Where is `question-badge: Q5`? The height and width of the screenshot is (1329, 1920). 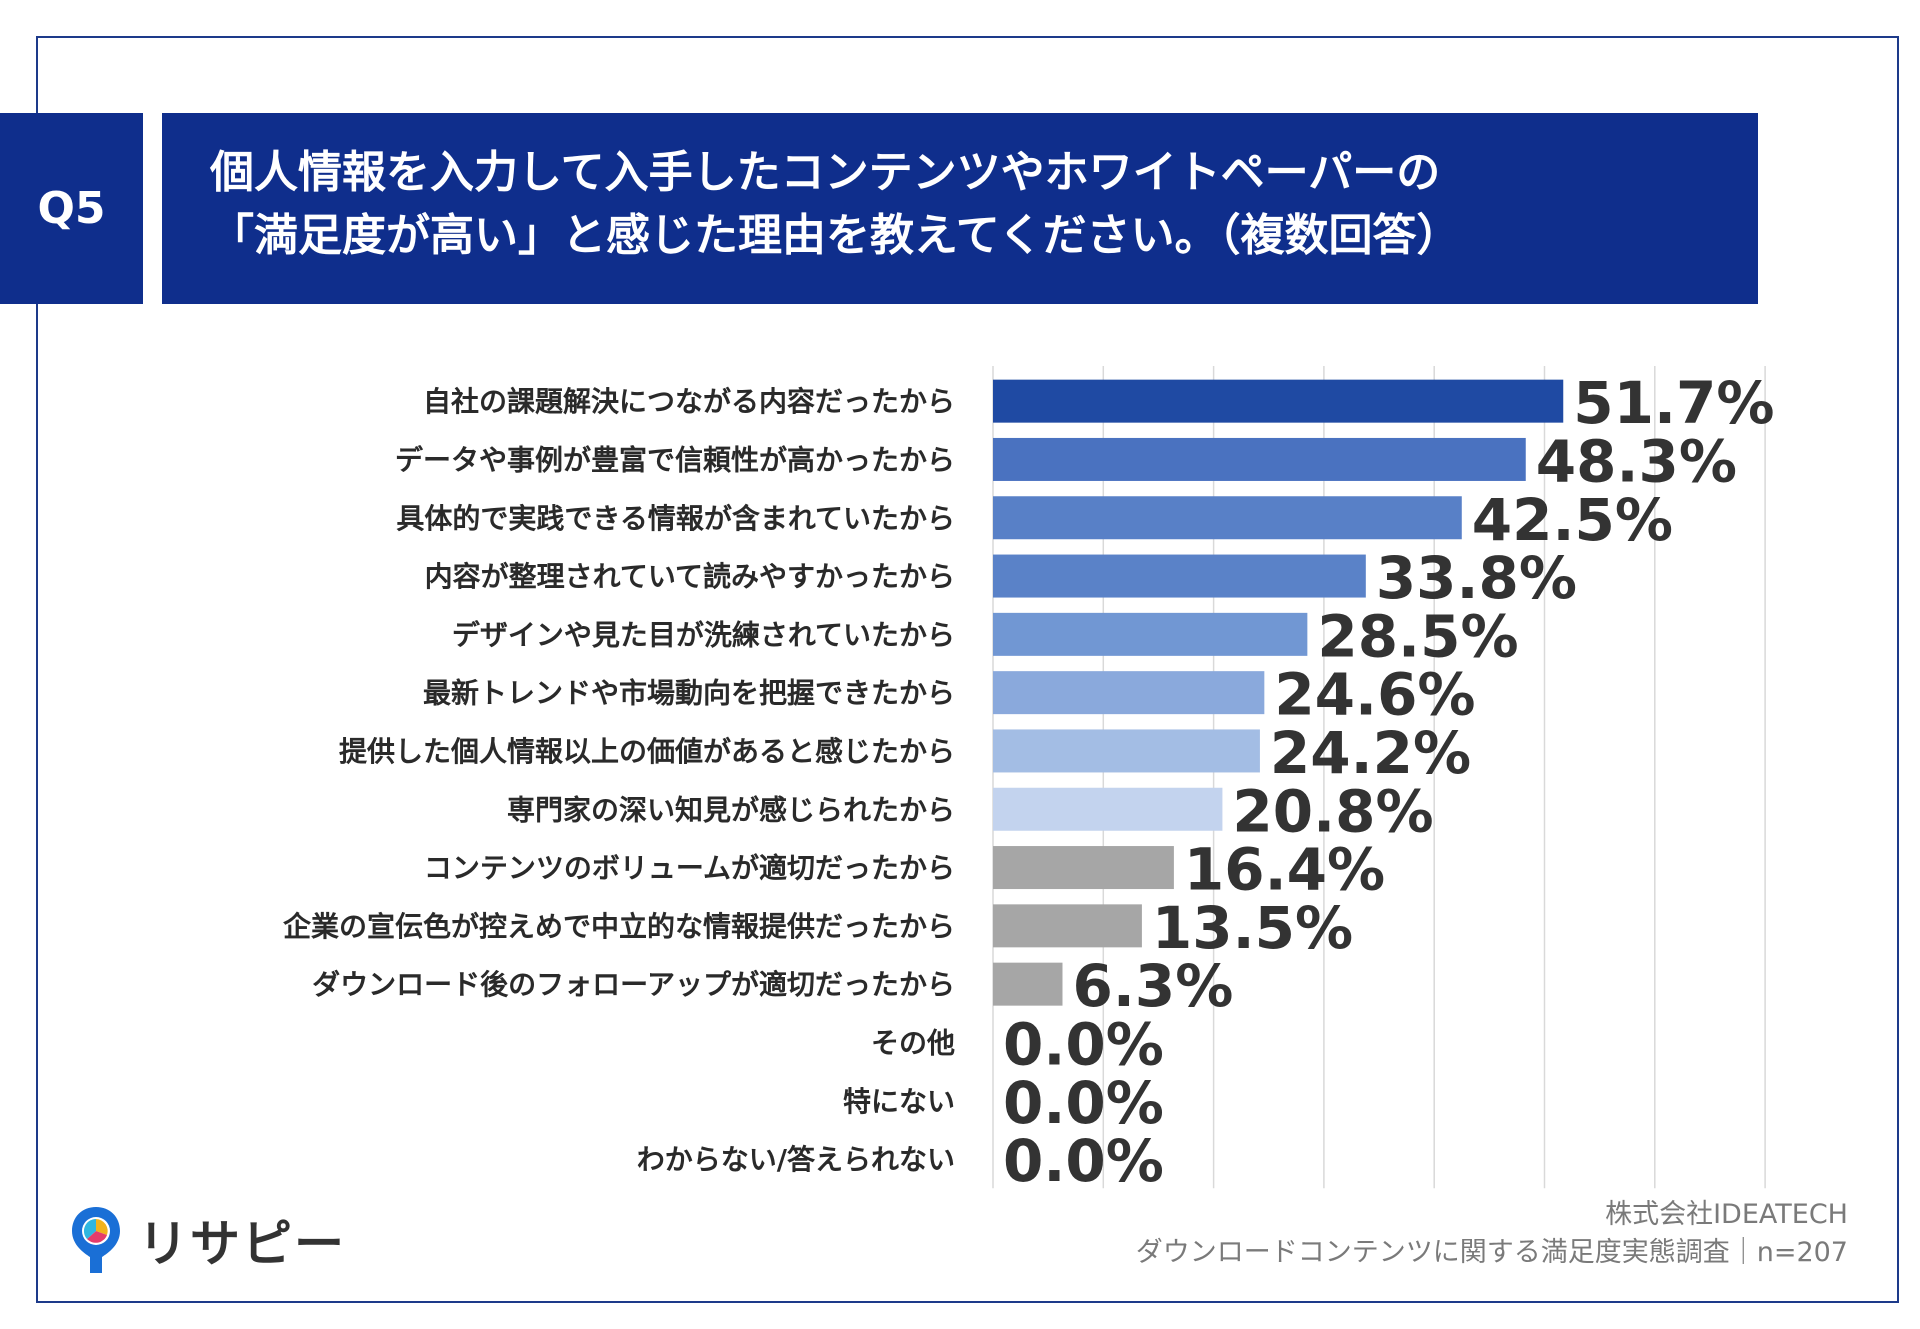 question-badge: Q5 is located at coordinates (71, 208).